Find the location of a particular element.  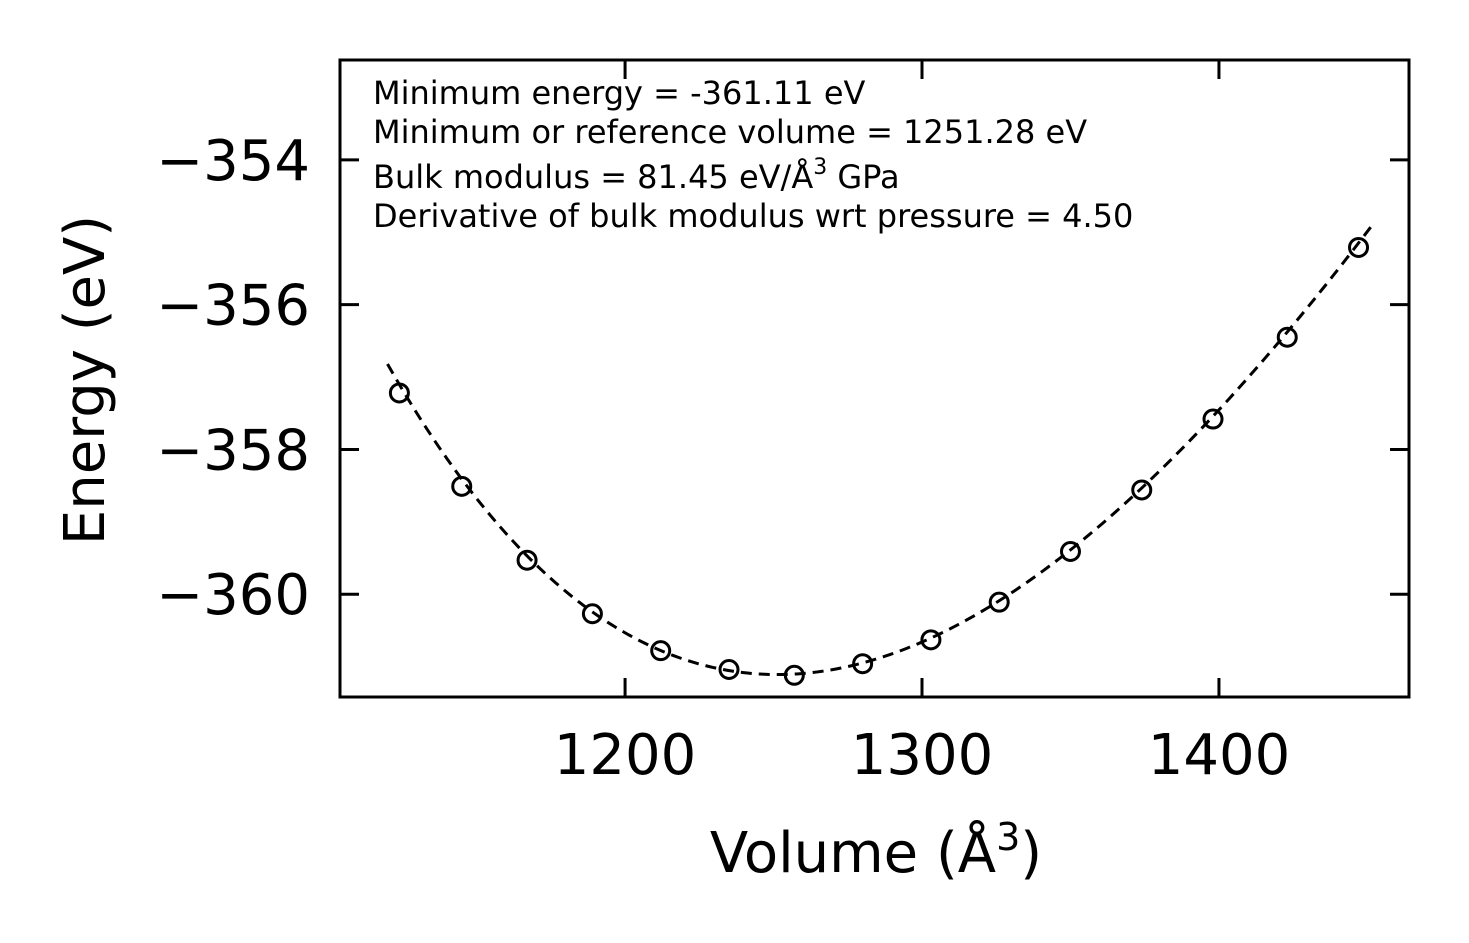

x-tick-label: 1300 is located at coordinates (922, 755).